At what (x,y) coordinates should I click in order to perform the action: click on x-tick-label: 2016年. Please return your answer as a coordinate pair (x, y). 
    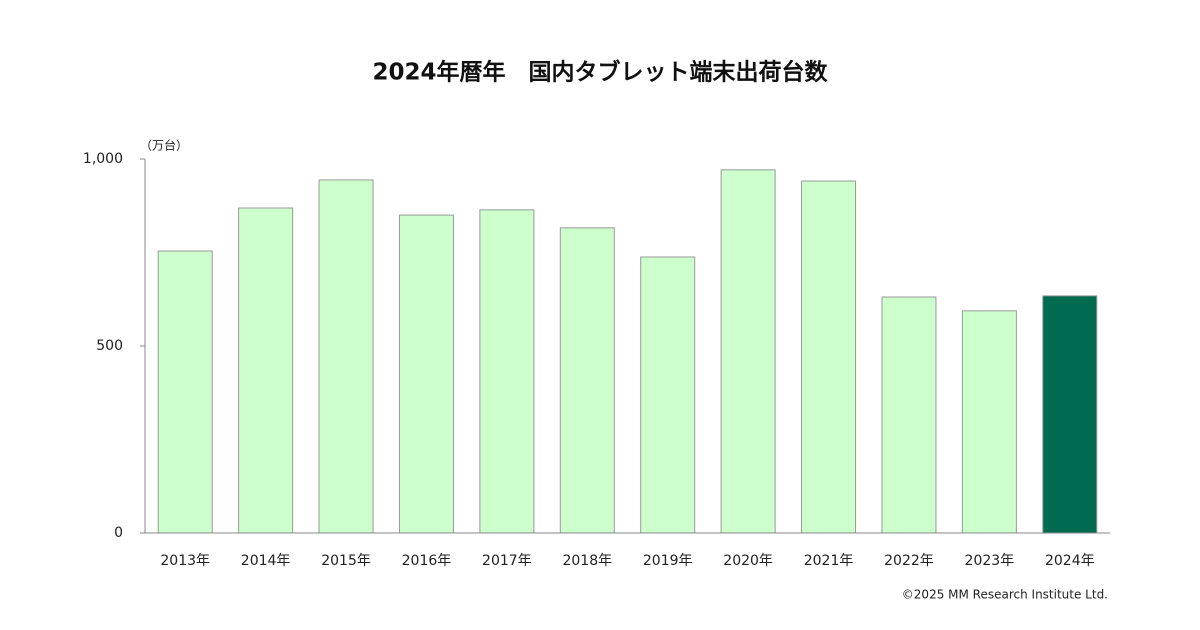
    Looking at the image, I should click on (427, 561).